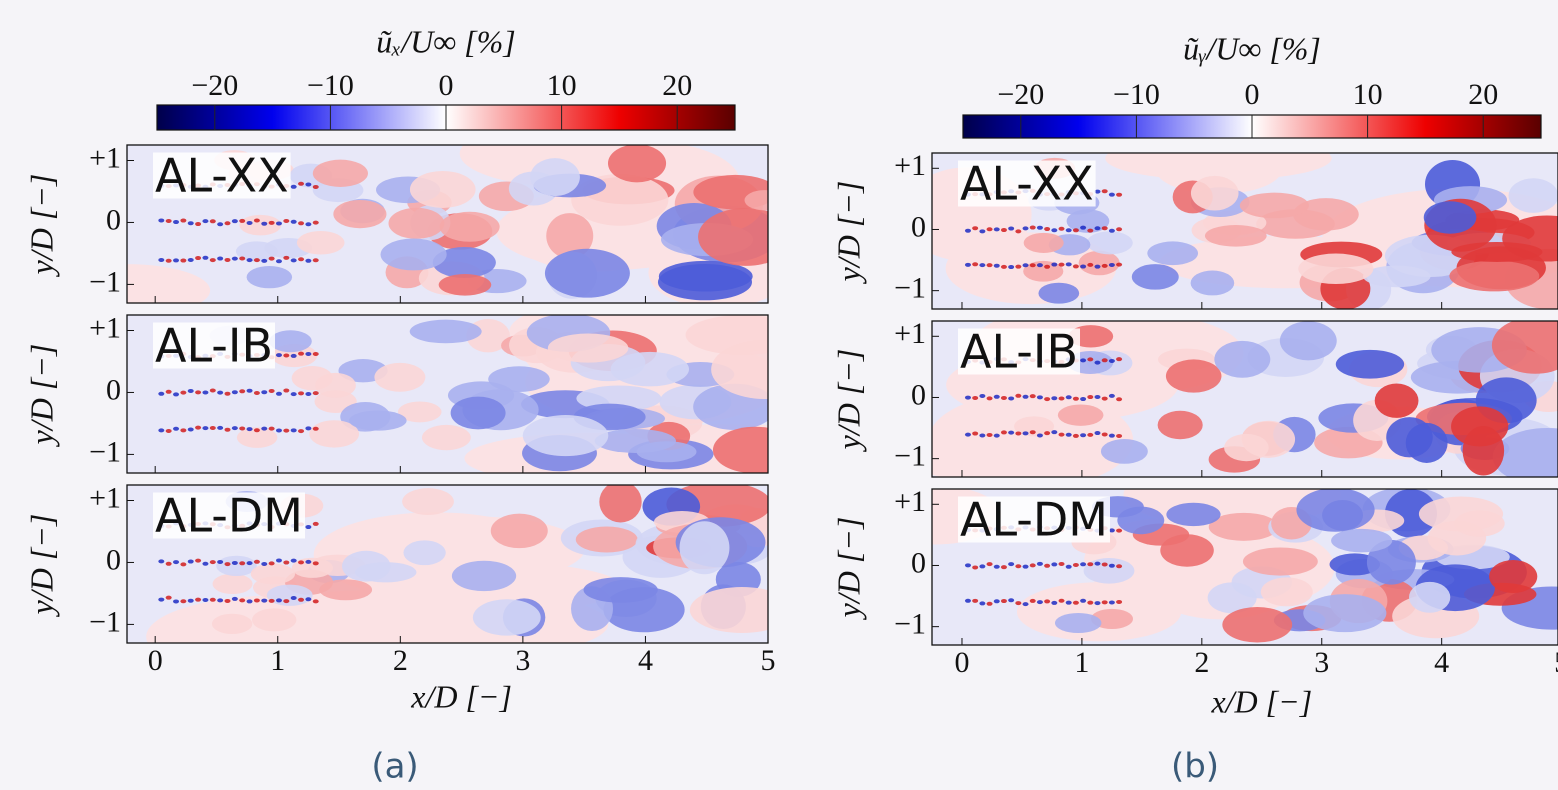 The width and height of the screenshot is (1558, 790). I want to click on subplot-title: AL-IB, so click(1019, 352).